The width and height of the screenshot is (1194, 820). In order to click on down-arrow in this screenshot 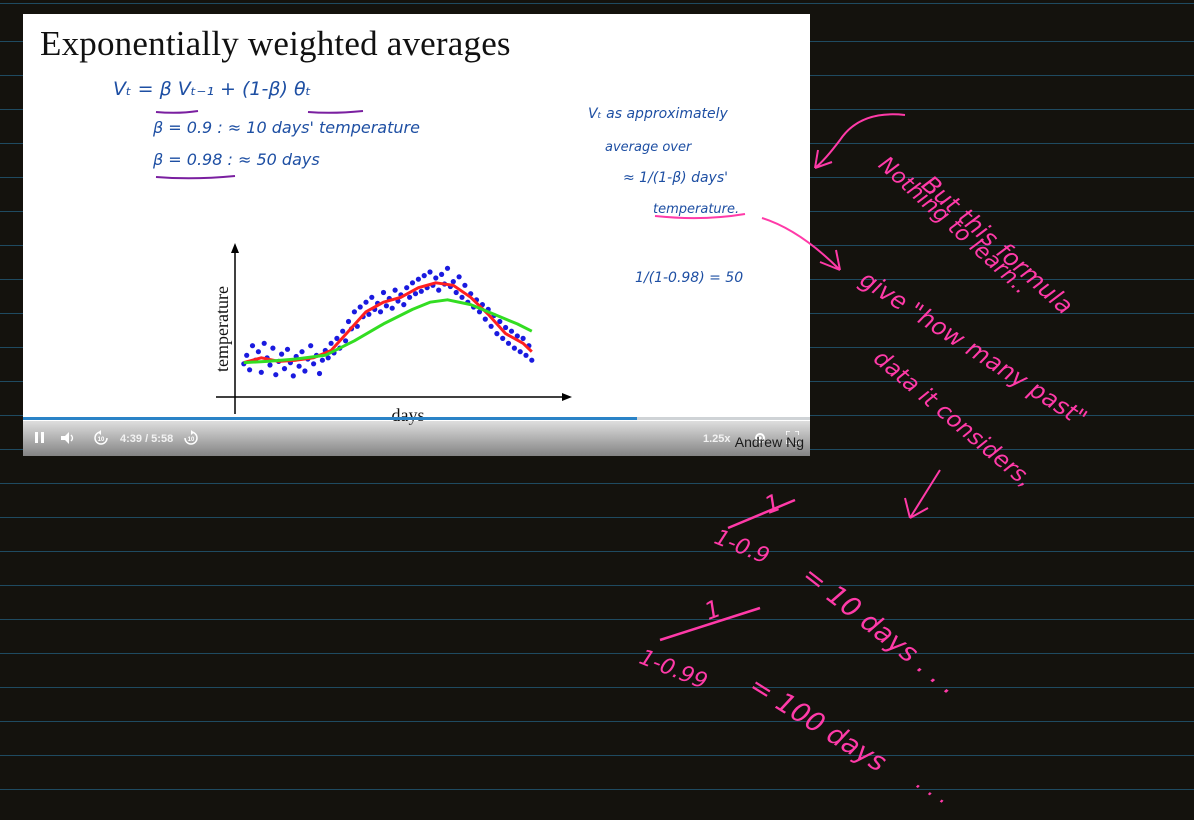, I will do `click(925, 494)`.